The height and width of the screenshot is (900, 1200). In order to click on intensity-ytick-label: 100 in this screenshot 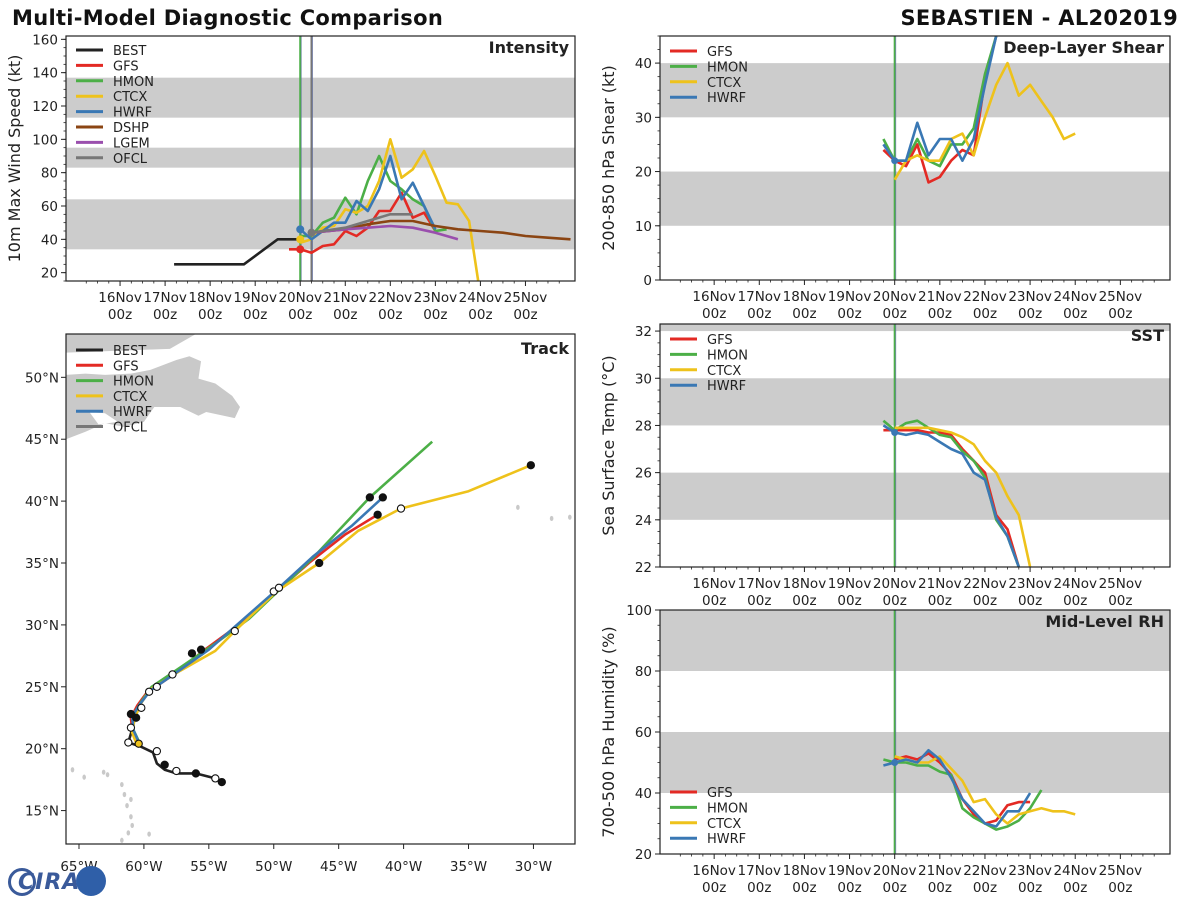, I will do `click(45, 140)`.